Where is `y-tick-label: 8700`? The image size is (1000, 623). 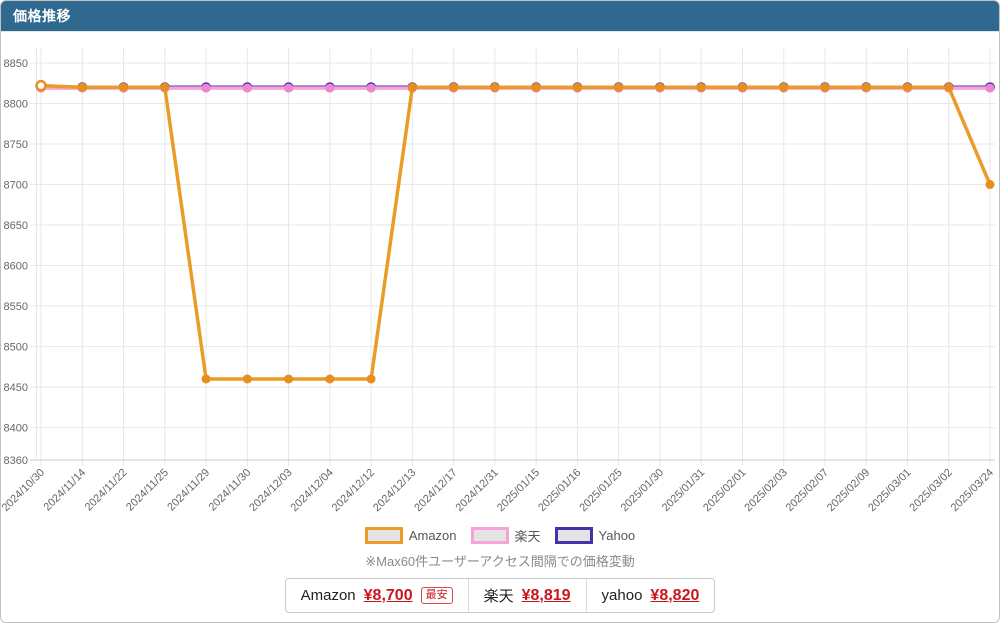
y-tick-label: 8700 is located at coordinates (16, 186).